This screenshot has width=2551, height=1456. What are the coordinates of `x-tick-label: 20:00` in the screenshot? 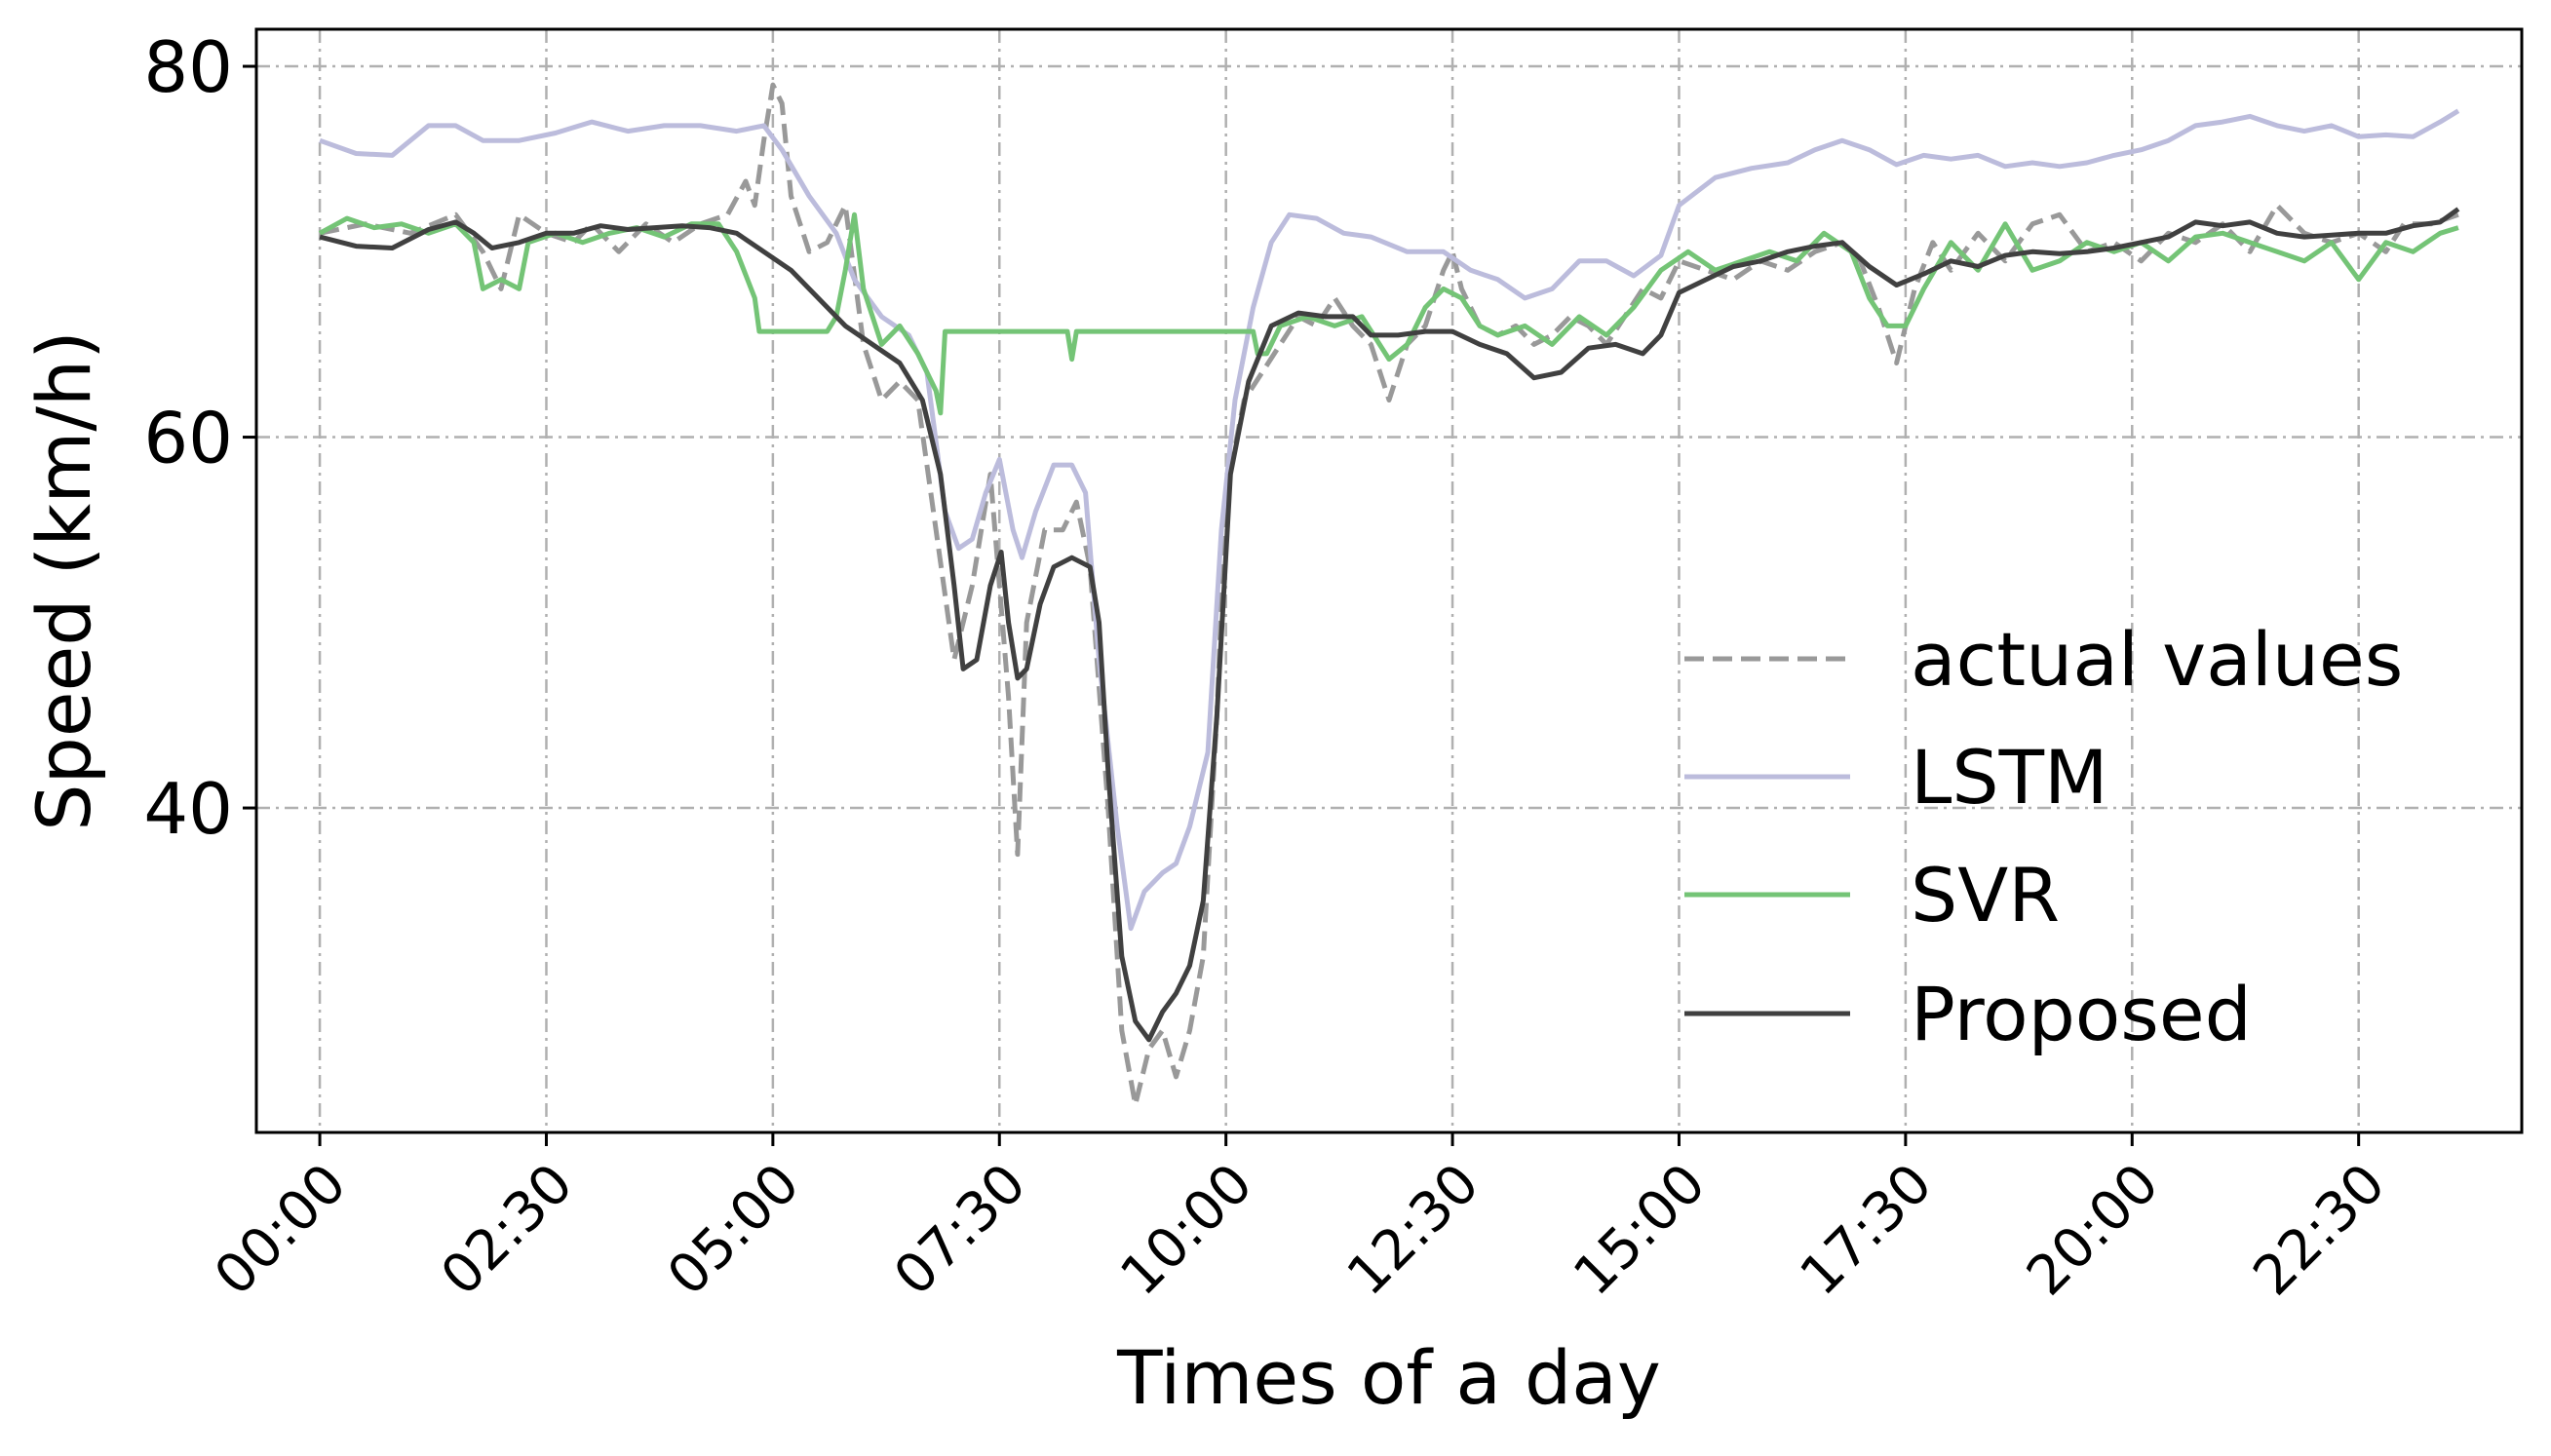 It's located at (2093, 1230).